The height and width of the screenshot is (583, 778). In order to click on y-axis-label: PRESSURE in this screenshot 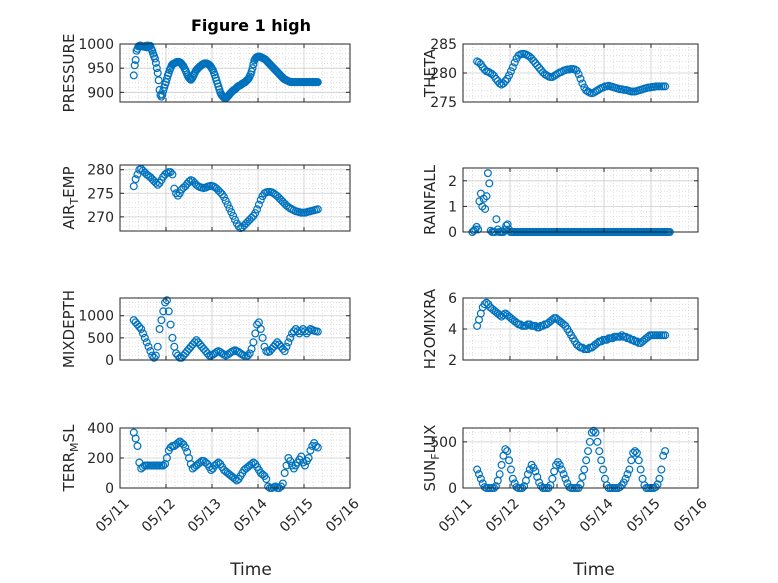, I will do `click(69, 73)`.